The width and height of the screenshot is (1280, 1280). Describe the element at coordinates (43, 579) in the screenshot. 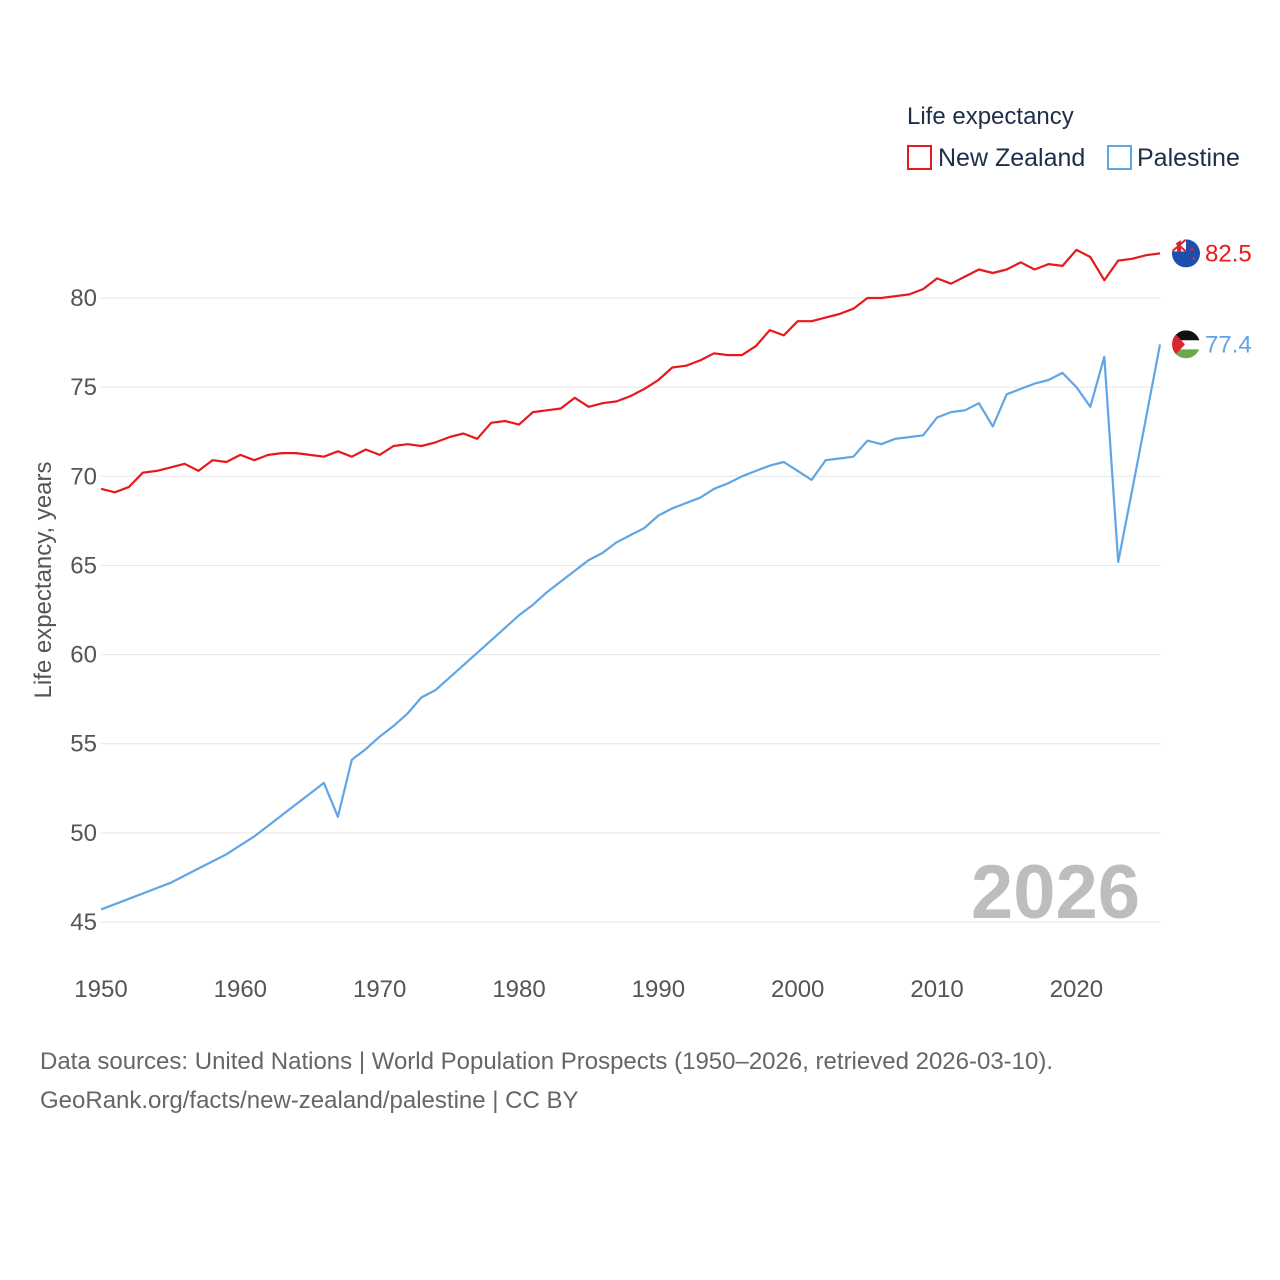

I see `y-axis-title: Life expectancy, years` at that location.